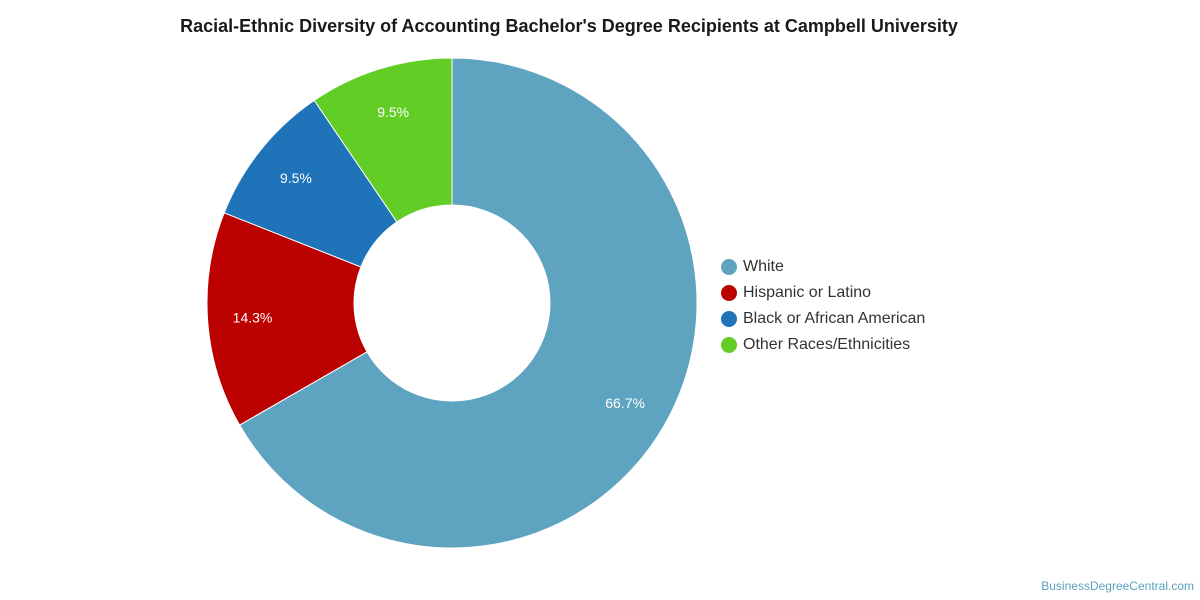 This screenshot has height=600, width=1200. I want to click on legend-item-hispanic-or-latino: Hispanic or Latino, so click(823, 293).